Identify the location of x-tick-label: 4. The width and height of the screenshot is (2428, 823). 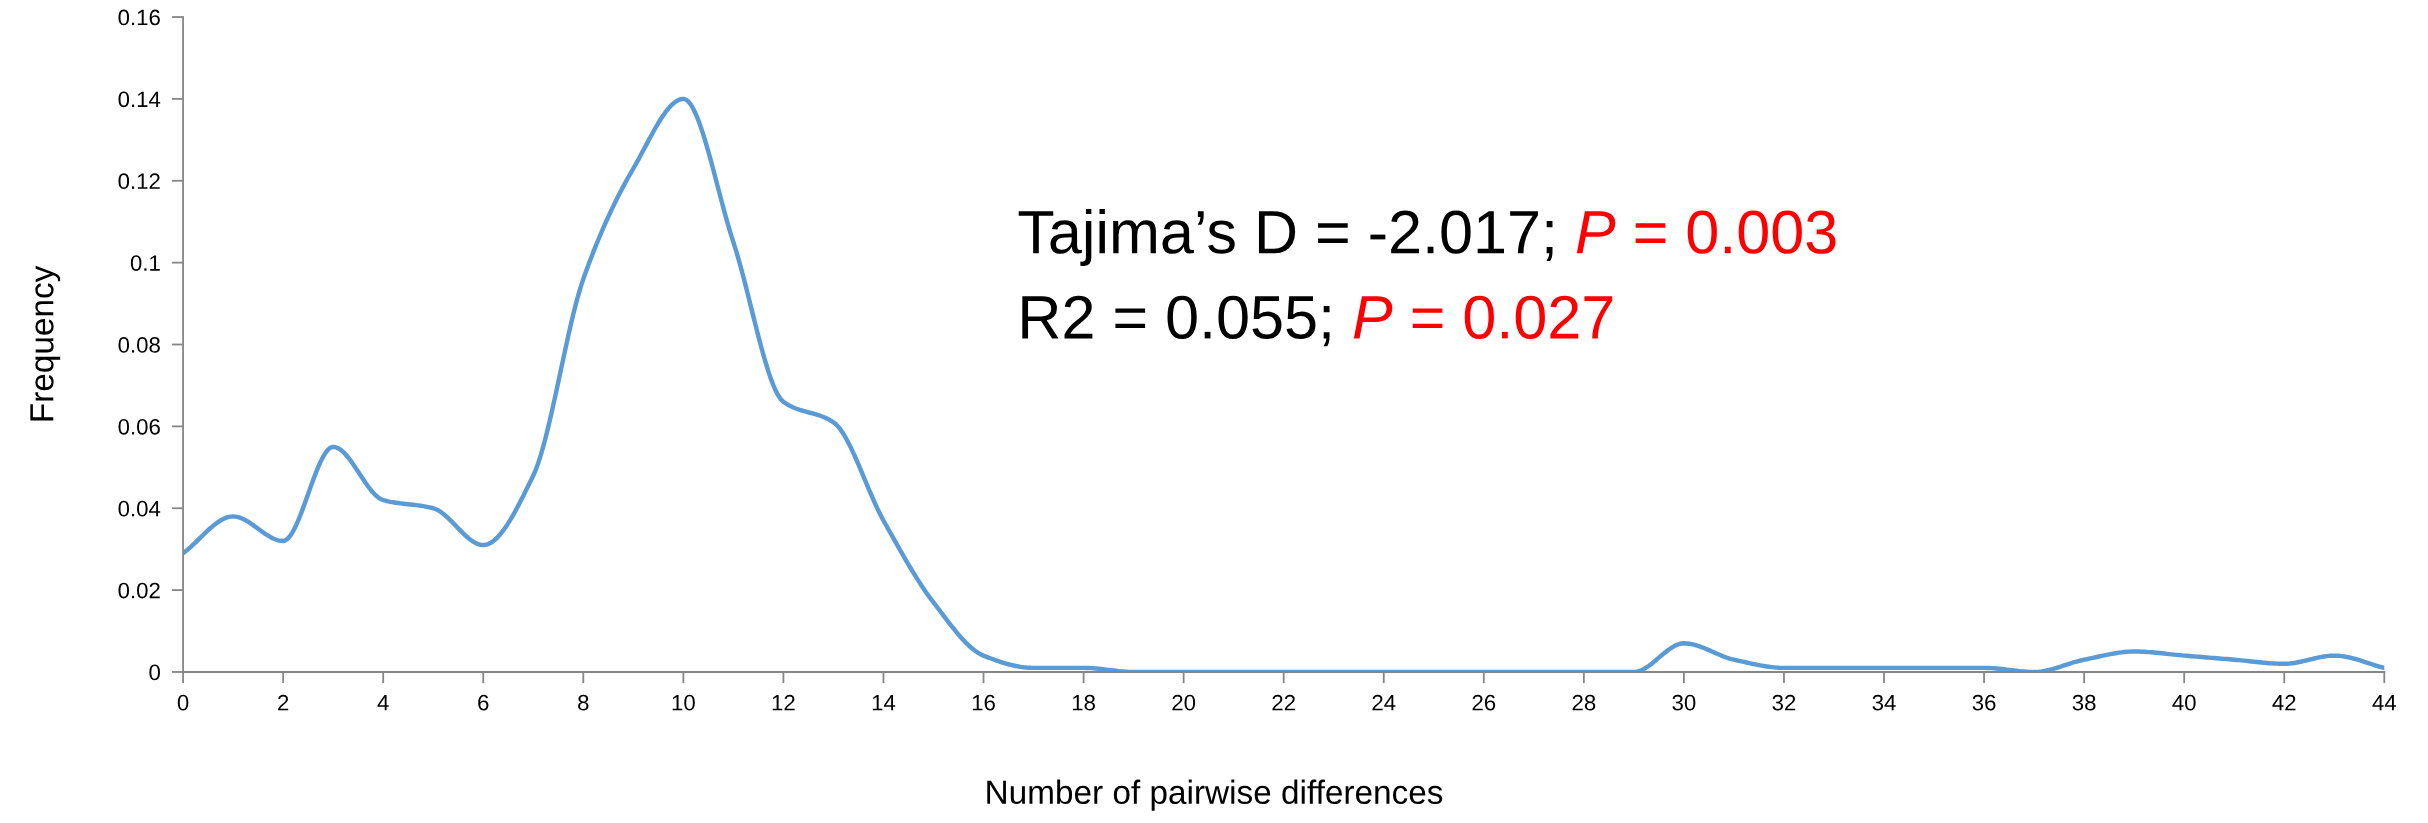
(383, 703).